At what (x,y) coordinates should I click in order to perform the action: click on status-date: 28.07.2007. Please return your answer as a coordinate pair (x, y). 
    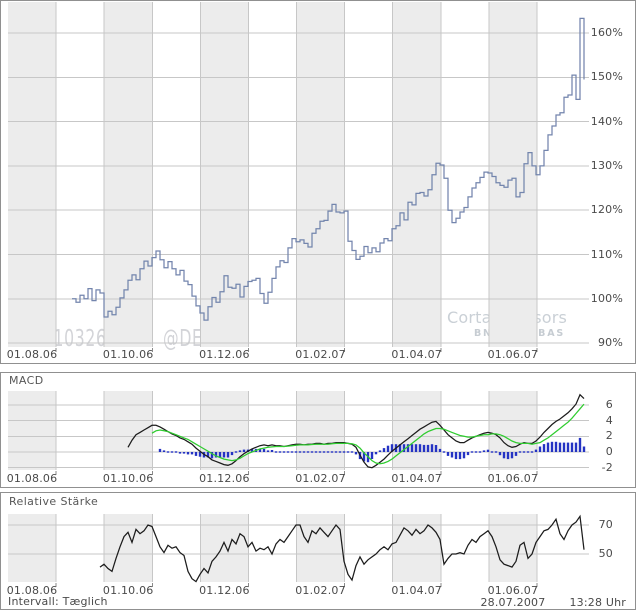
    Looking at the image, I should click on (513, 602).